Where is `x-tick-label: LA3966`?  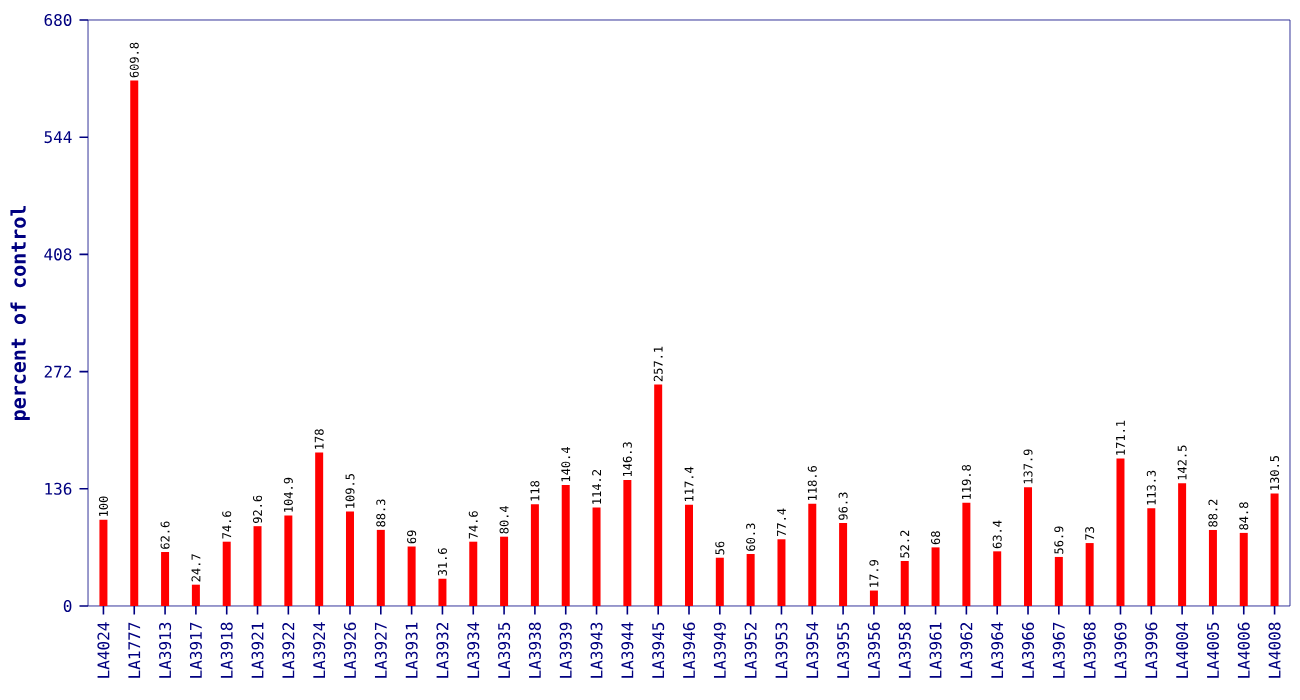
x-tick-label: LA3966 is located at coordinates (1028, 650).